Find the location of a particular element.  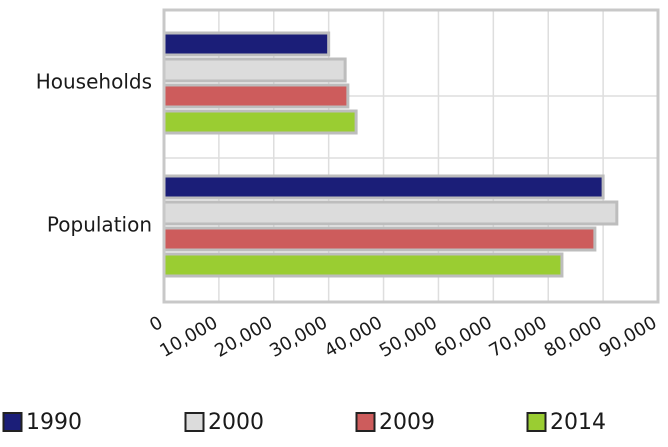

bar-households-1990 is located at coordinates (246, 44).